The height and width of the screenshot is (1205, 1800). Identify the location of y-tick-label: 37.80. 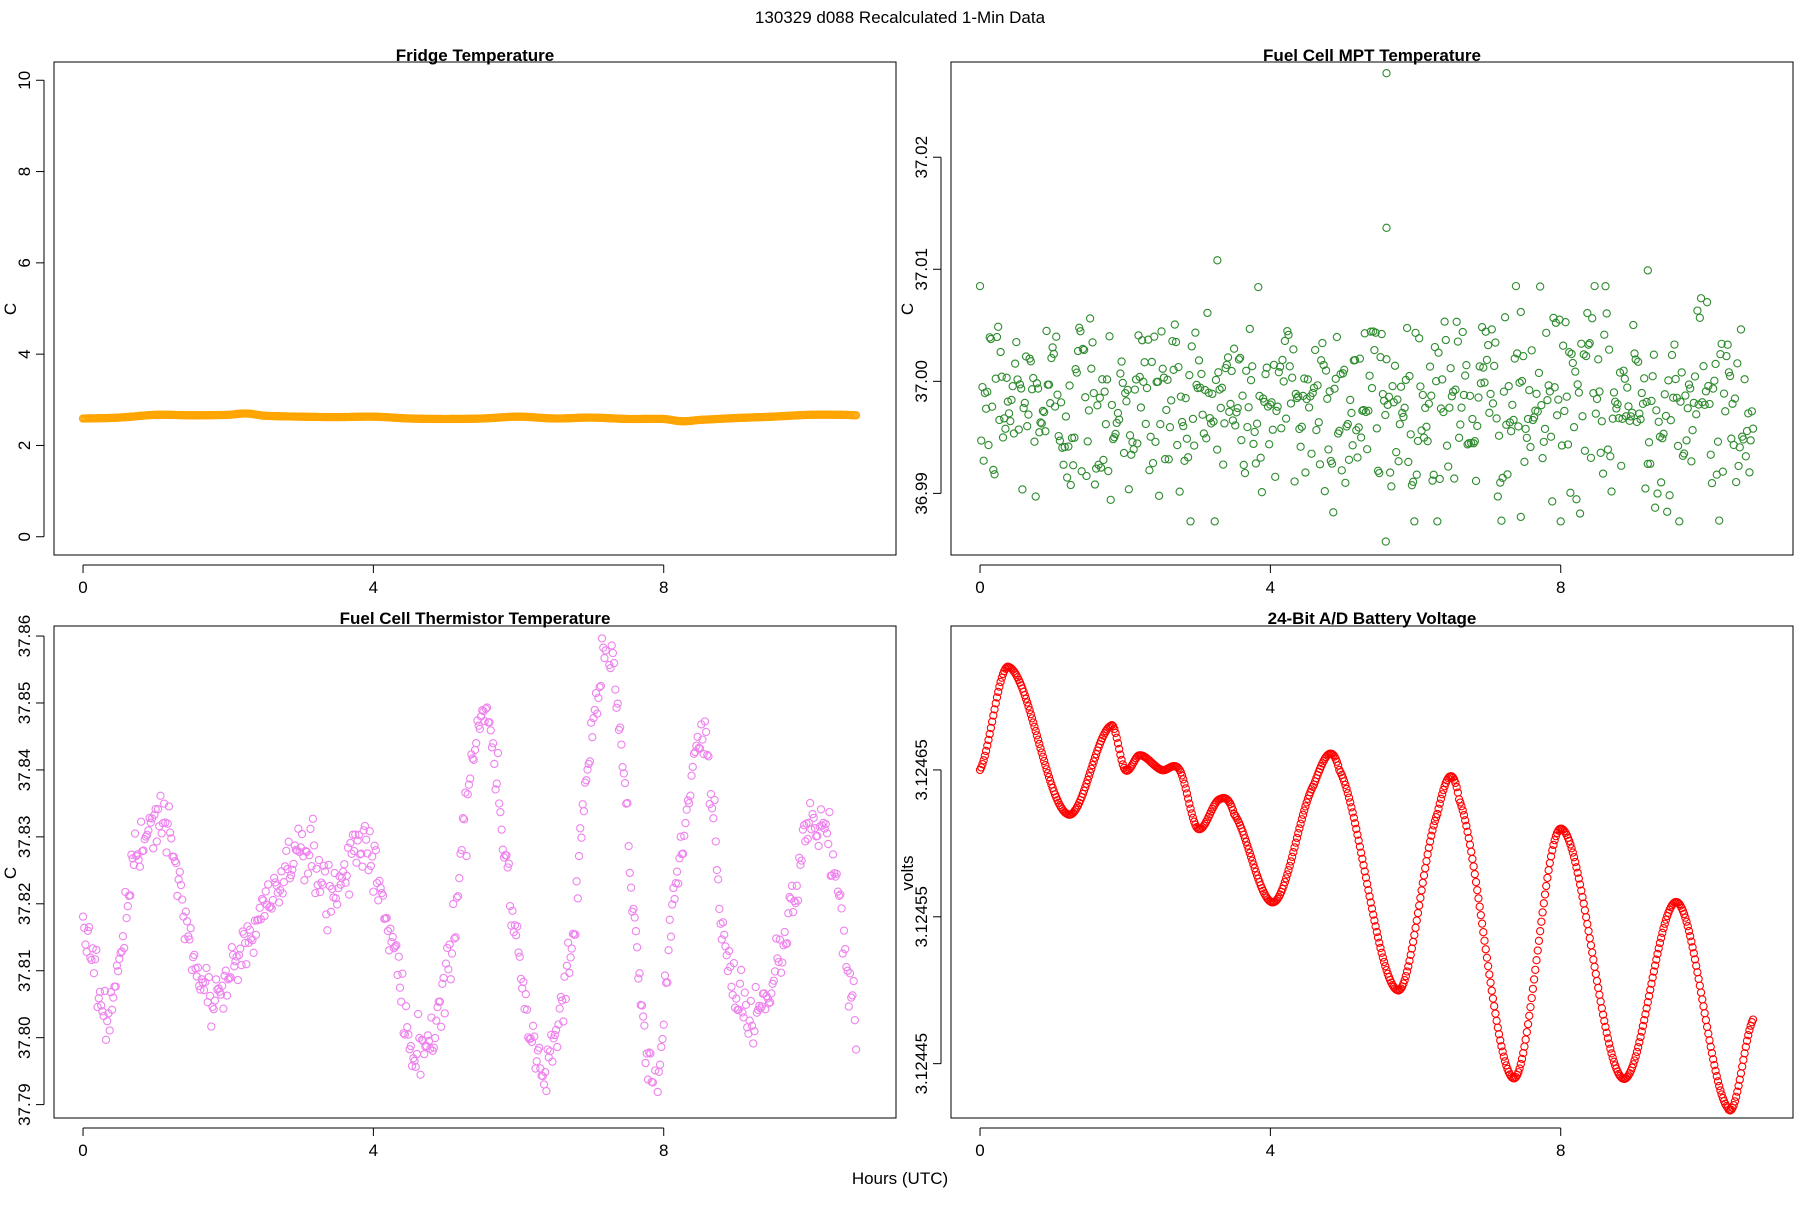
(24, 1037).